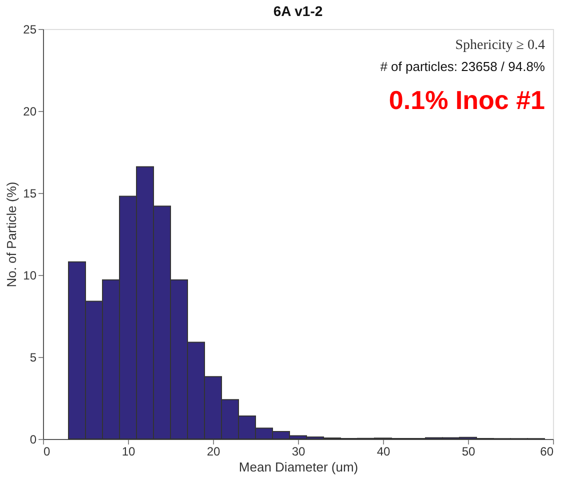 The image size is (578, 486). What do you see at coordinates (47, 451) in the screenshot?
I see `x-tick-label: 0` at bounding box center [47, 451].